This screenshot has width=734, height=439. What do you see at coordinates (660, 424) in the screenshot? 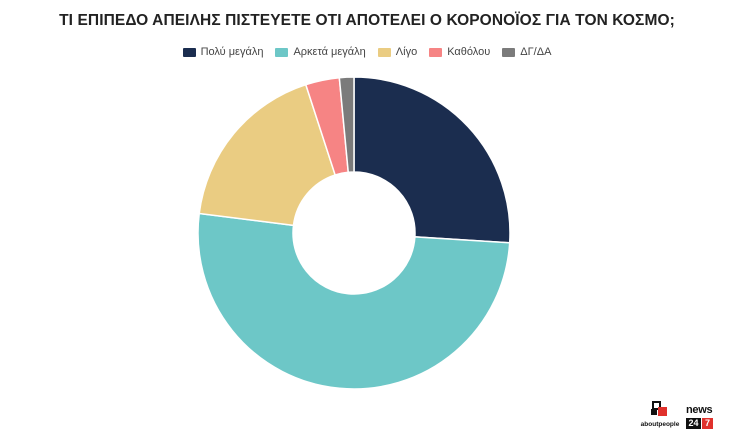
I see `aboutpeople-logo-text: aboutpeople` at bounding box center [660, 424].